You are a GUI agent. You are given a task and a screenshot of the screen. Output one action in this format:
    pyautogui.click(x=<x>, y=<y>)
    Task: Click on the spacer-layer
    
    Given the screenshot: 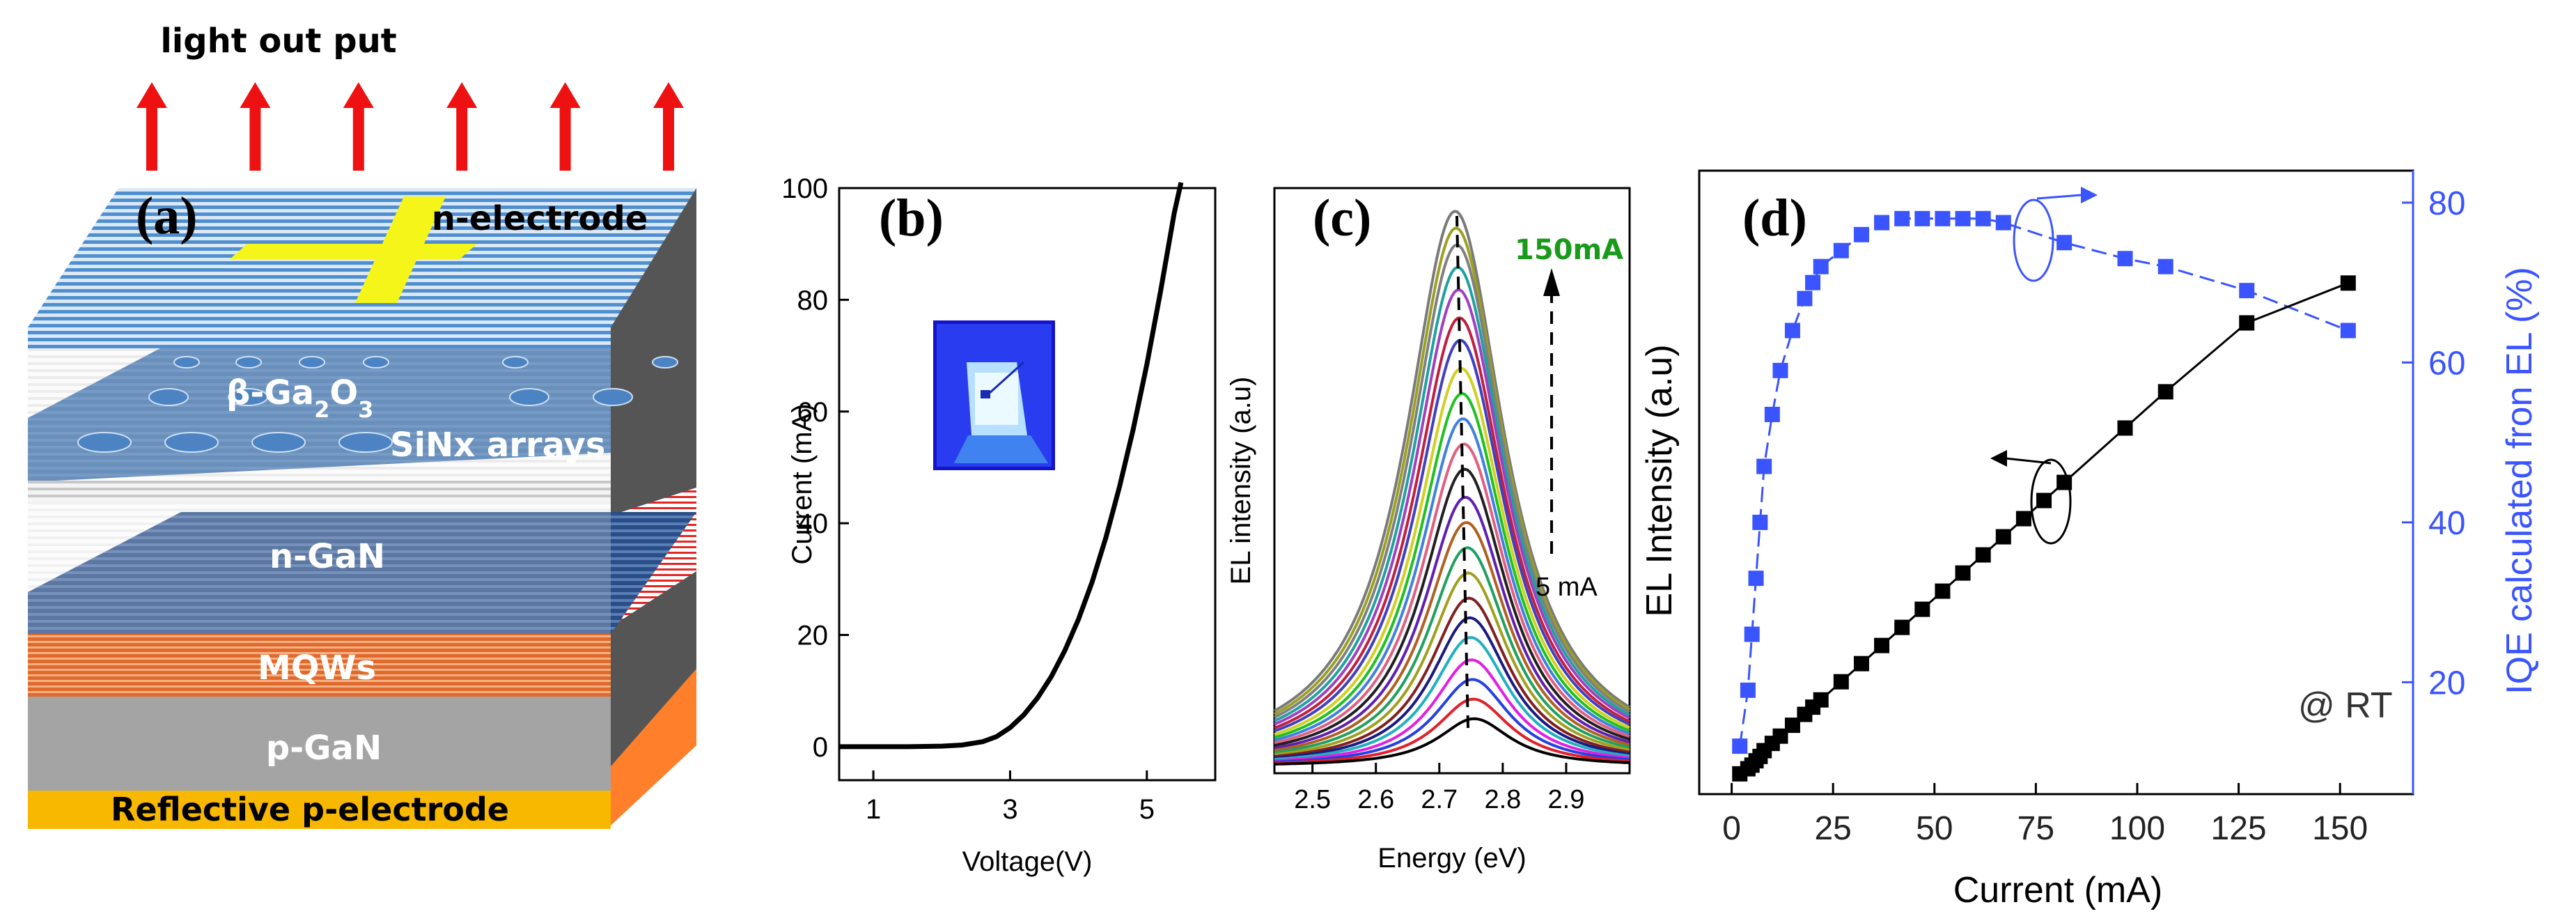 What is the action you would take?
    pyautogui.click(x=319, y=491)
    